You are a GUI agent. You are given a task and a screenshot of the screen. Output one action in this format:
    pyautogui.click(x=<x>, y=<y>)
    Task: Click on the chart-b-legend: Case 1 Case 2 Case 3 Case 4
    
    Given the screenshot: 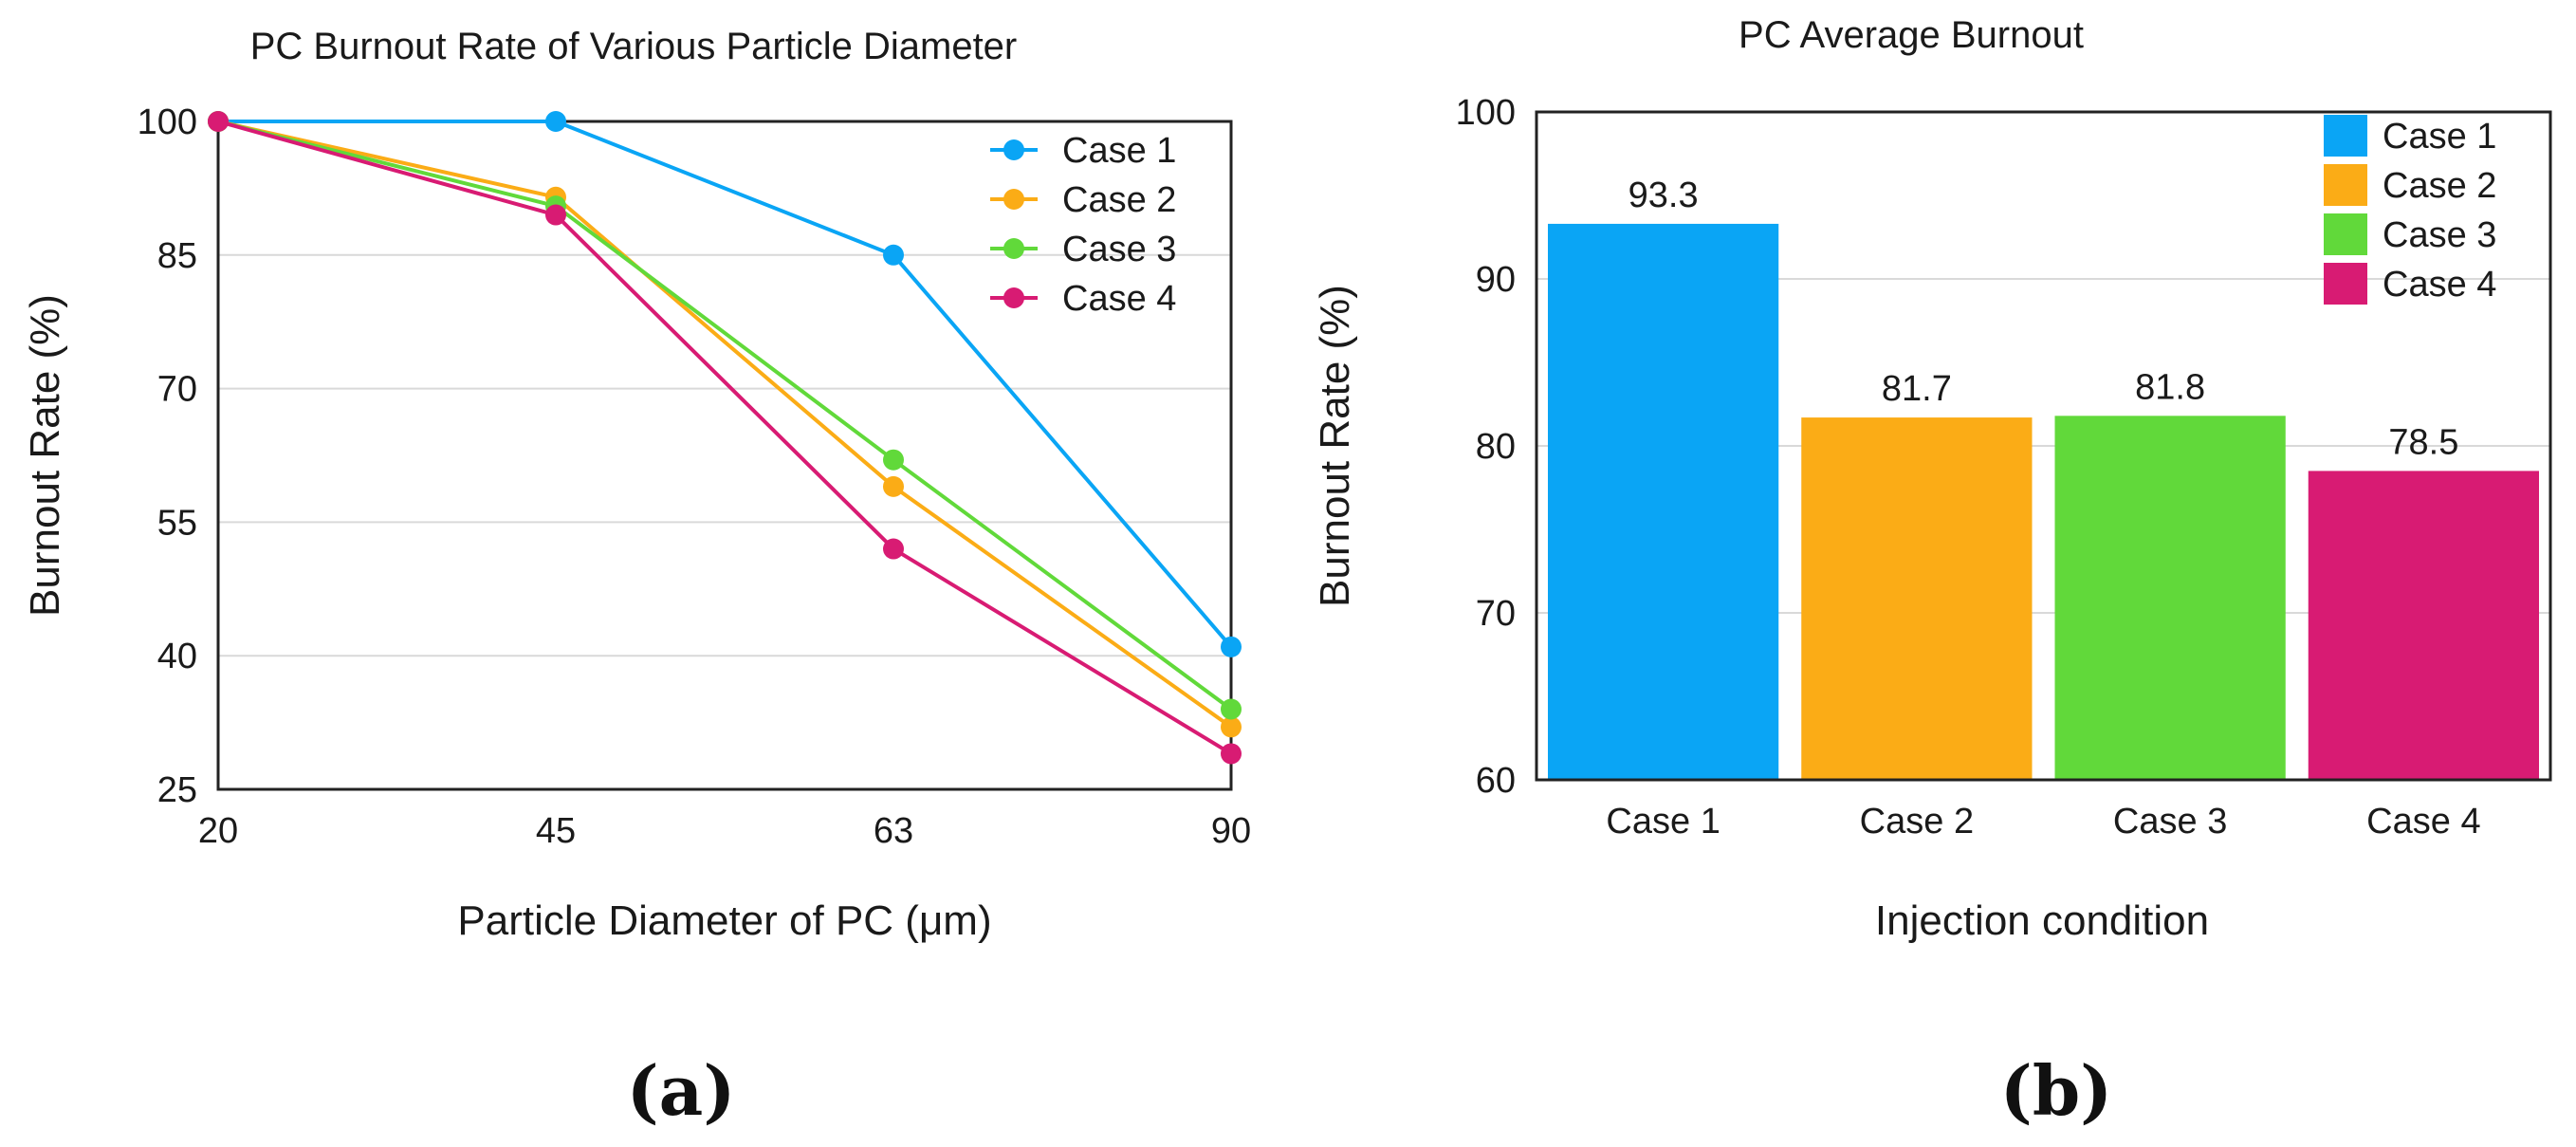 What is the action you would take?
    pyautogui.click(x=2410, y=210)
    